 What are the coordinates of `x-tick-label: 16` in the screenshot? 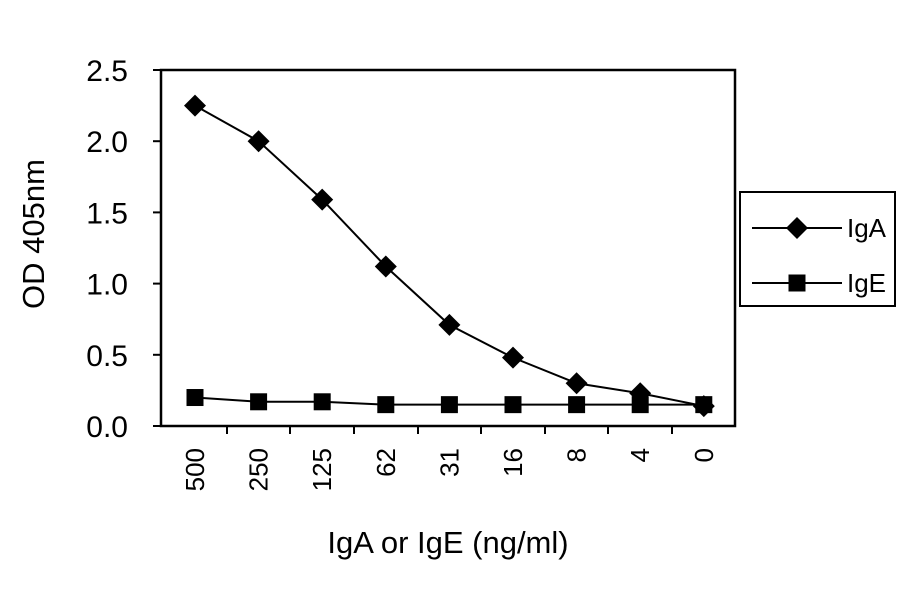 It's located at (513, 462).